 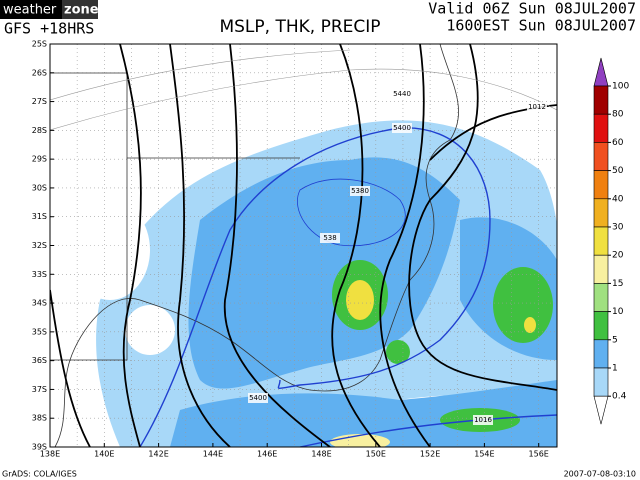 What do you see at coordinates (601, 72) in the screenshot?
I see `colorbar-top-triangle` at bounding box center [601, 72].